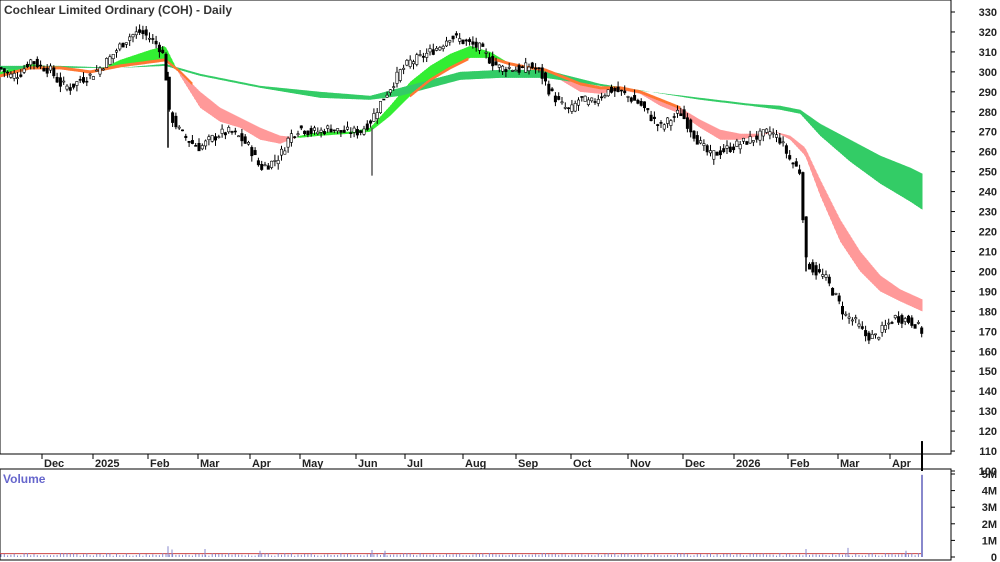 Image resolution: width=1000 pixels, height=562 pixels. What do you see at coordinates (988, 213) in the screenshot?
I see `y-tick-label: 230` at bounding box center [988, 213].